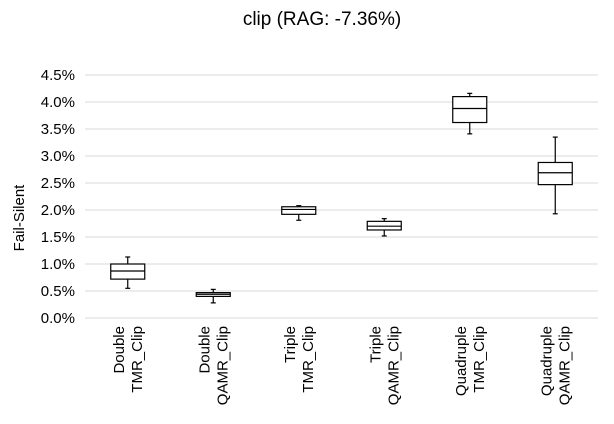 This screenshot has height=424, width=614. What do you see at coordinates (58, 291) in the screenshot?
I see `y-tick-label: 0.5%` at bounding box center [58, 291].